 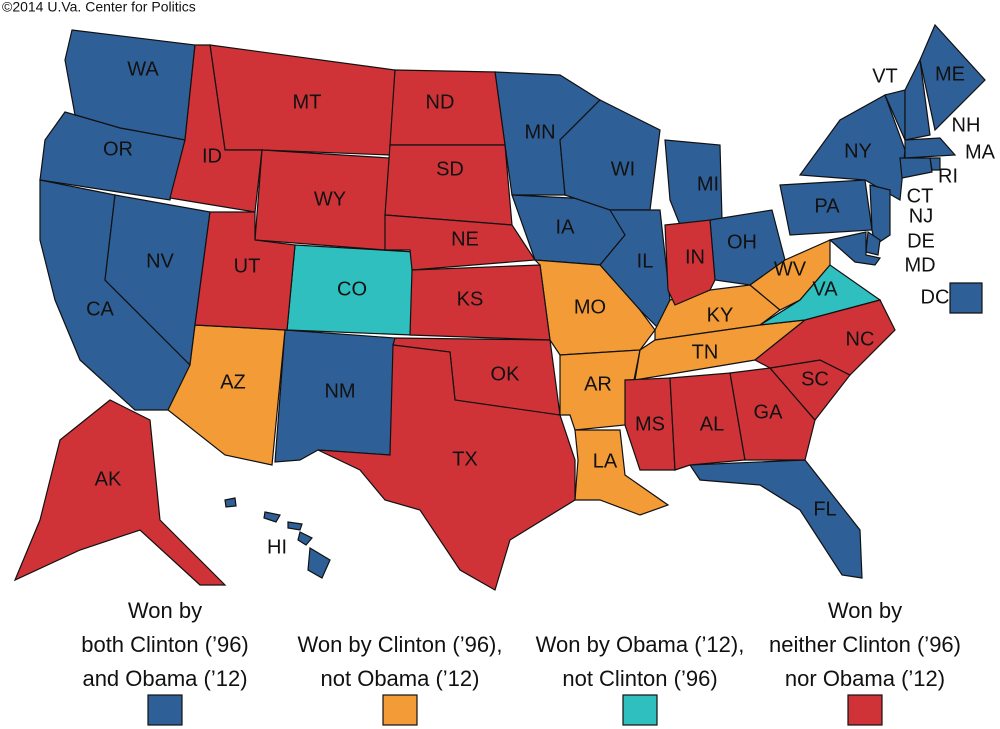 I want to click on state-label: OR, so click(x=118, y=149).